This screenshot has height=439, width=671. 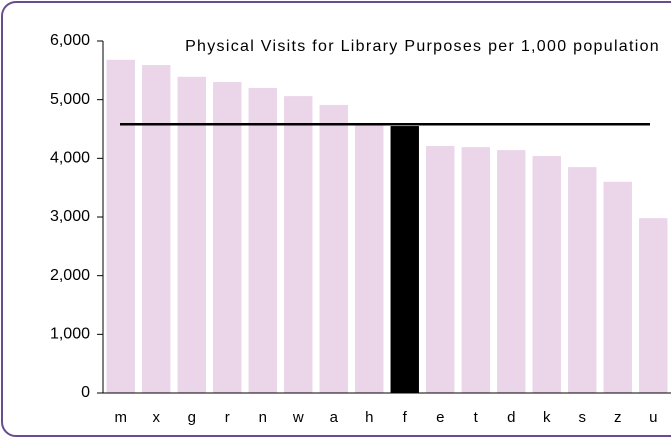 What do you see at coordinates (227, 417) in the screenshot?
I see `x-tick-label: r` at bounding box center [227, 417].